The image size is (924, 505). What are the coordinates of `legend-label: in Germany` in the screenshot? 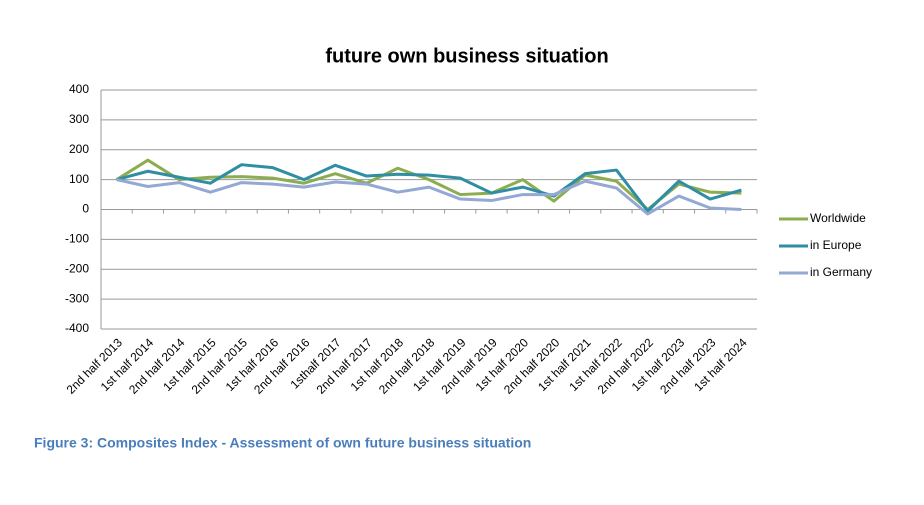 It's located at (841, 272).